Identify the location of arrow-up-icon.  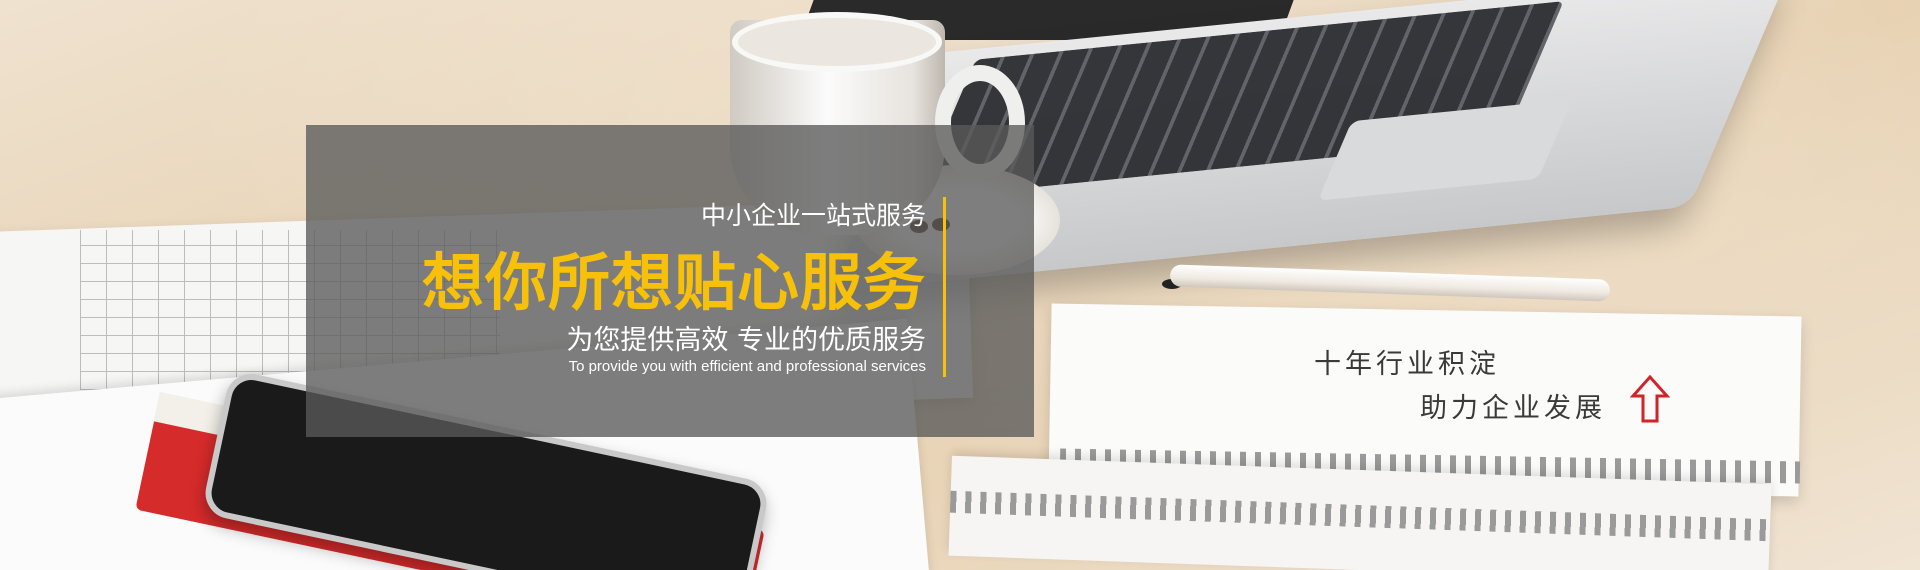
(1650, 398).